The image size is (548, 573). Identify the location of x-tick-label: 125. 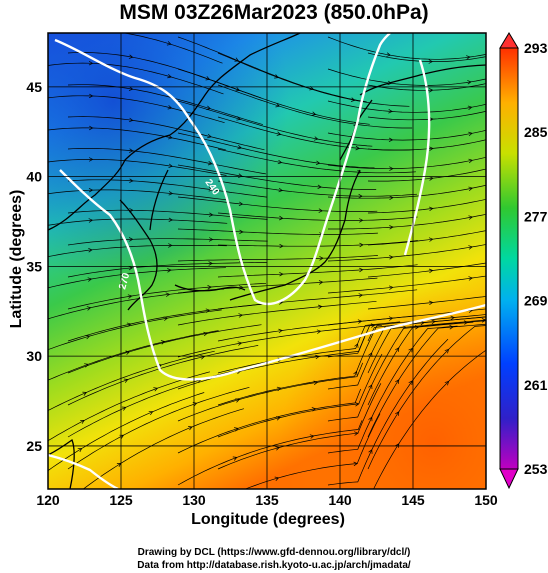
(121, 500).